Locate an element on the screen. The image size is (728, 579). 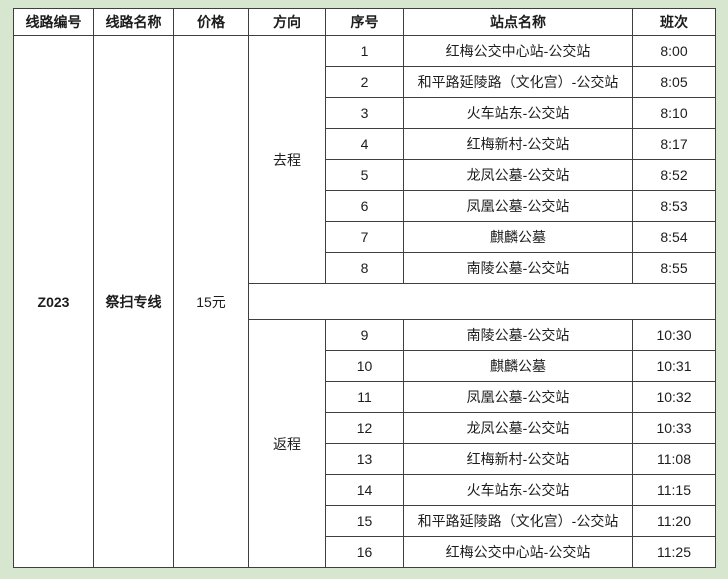
header-seq: 序号 is located at coordinates (364, 22).